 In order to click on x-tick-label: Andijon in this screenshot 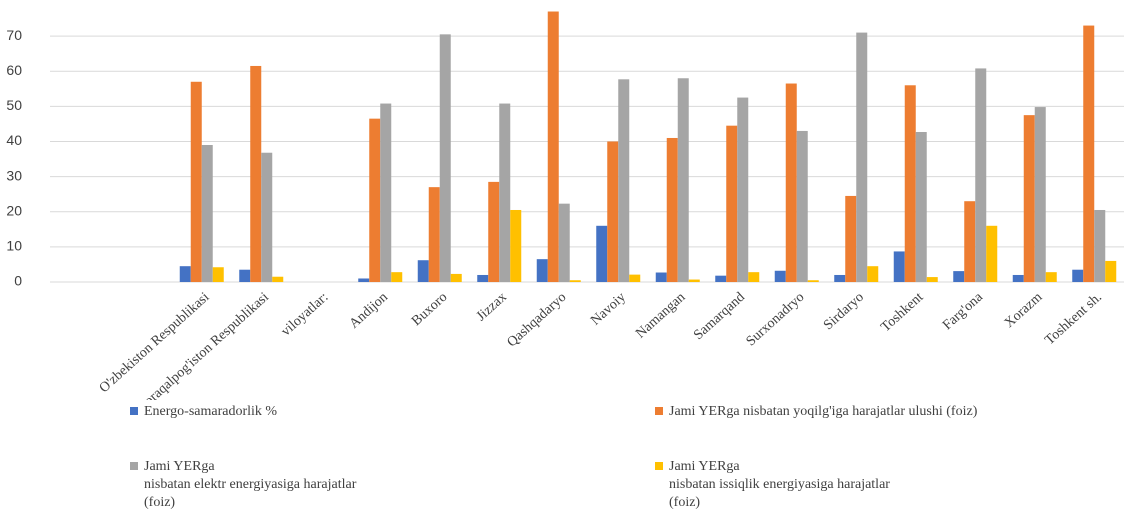, I will do `click(369, 311)`.